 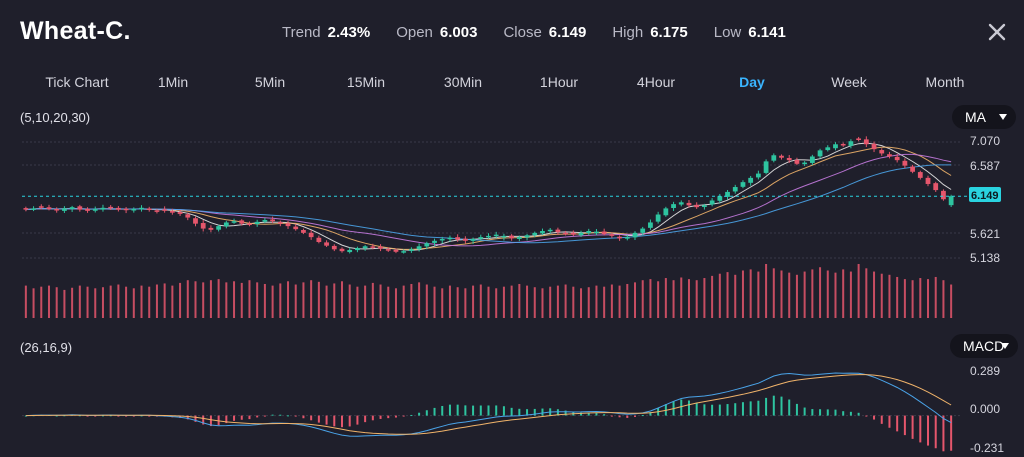 What do you see at coordinates (75, 31) in the screenshot?
I see `symbol-title: Wheat-C.` at bounding box center [75, 31].